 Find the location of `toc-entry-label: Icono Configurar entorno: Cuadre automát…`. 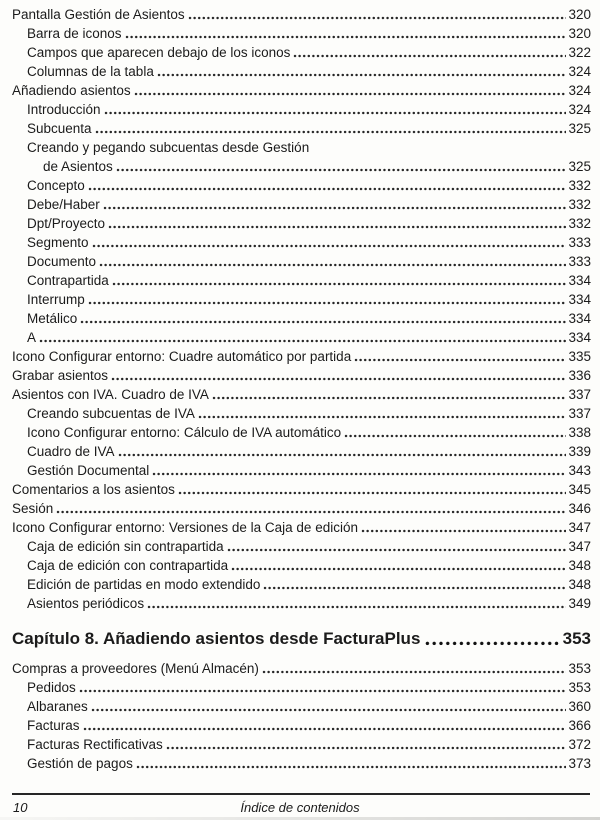

toc-entry-label: Icono Configurar entorno: Cuadre automát… is located at coordinates (182, 356).